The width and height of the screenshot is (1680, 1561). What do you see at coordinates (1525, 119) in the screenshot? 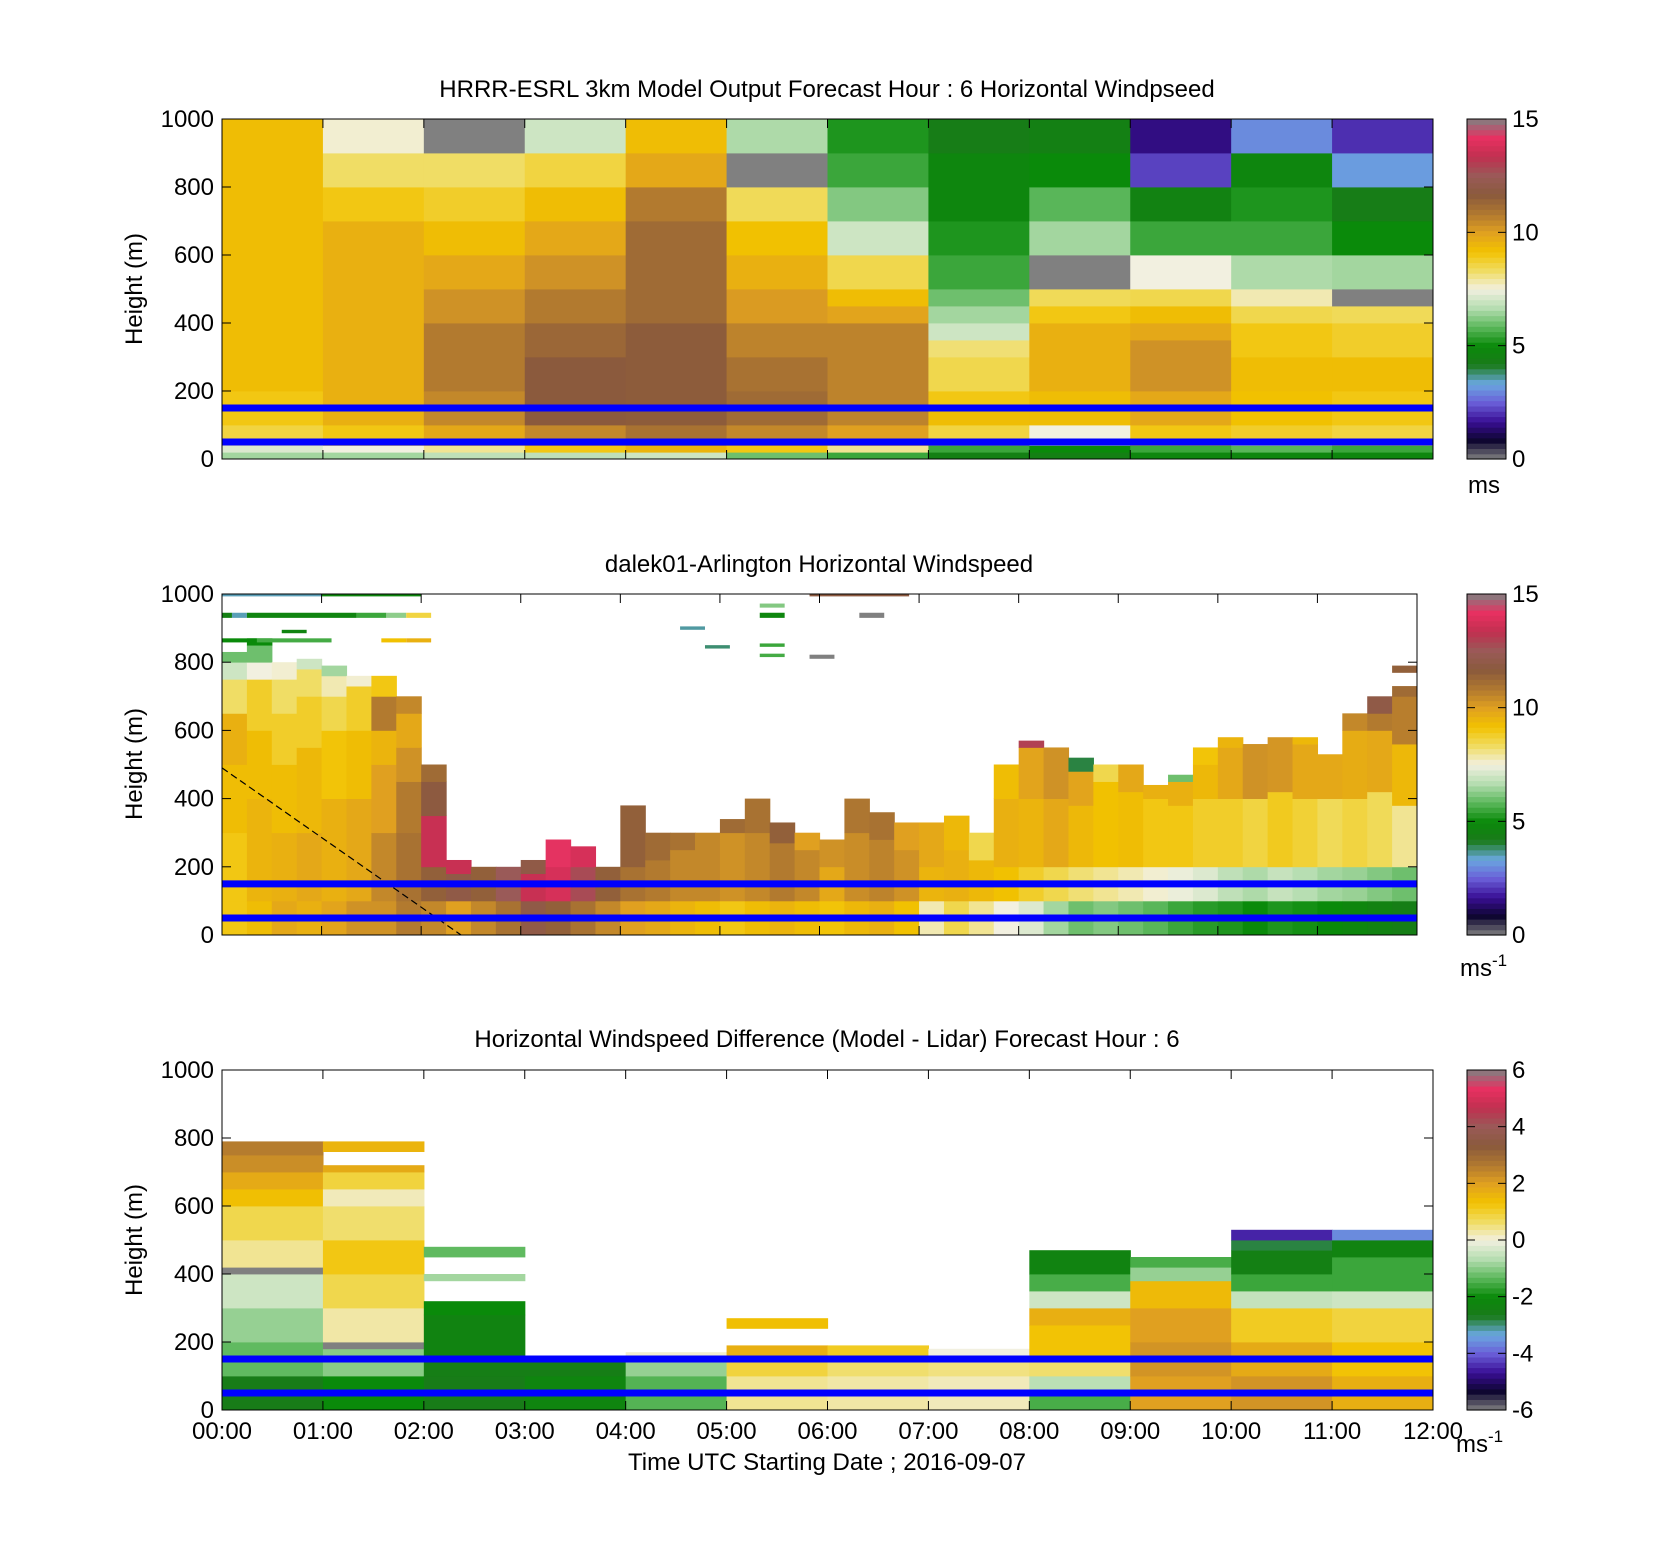
I see `colorbar-tick-label: 15` at bounding box center [1525, 119].